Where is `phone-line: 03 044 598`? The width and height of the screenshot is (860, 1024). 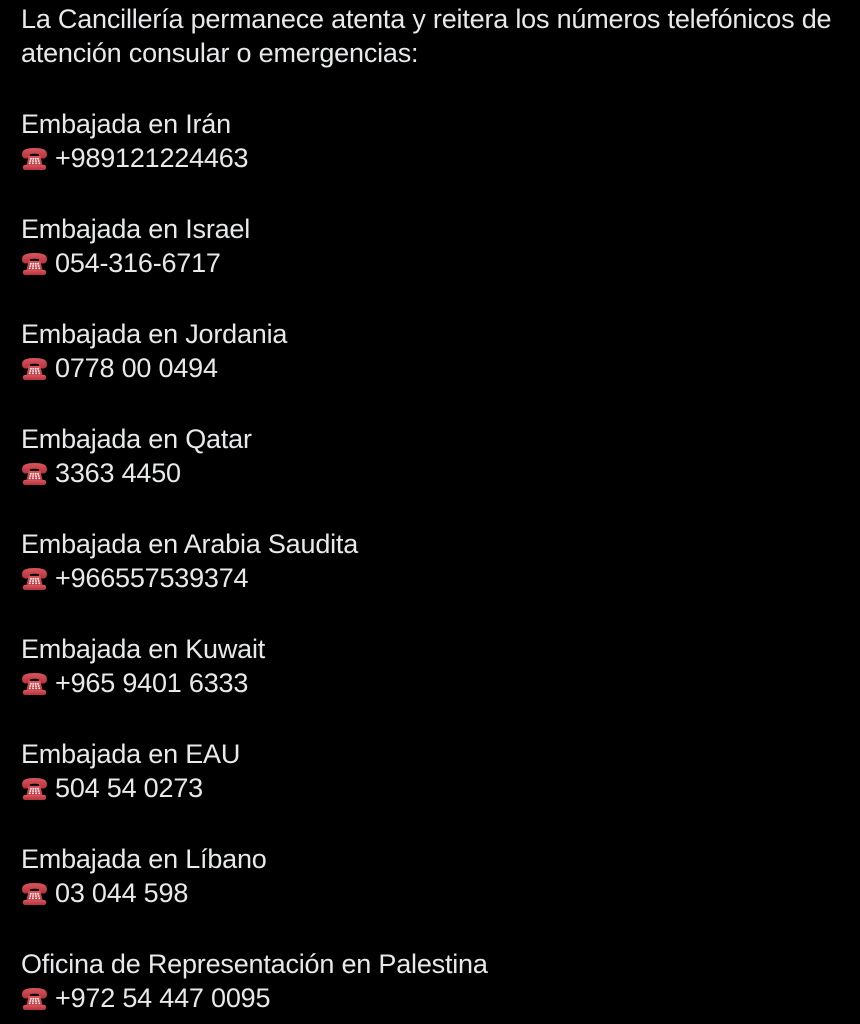
phone-line: 03 044 598 is located at coordinates (435, 893).